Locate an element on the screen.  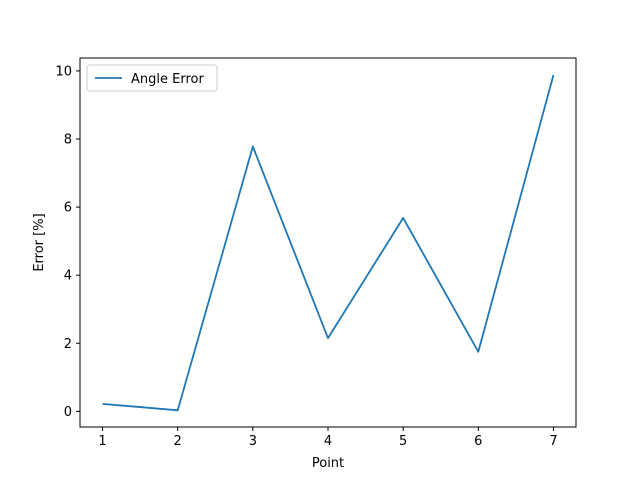
x-tick-label: 6 is located at coordinates (478, 441).